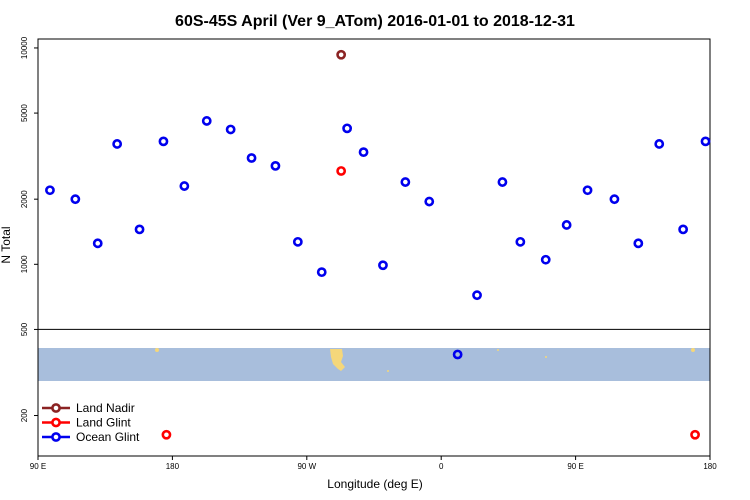 The image size is (750, 500). What do you see at coordinates (103, 423) in the screenshot?
I see `legend-label-land-glint: Land Glint` at bounding box center [103, 423].